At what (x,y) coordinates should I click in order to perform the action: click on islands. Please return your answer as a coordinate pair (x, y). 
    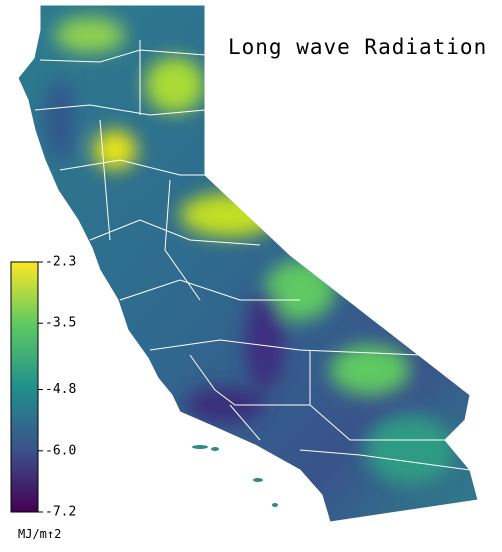
    Looking at the image, I should click on (235, 476).